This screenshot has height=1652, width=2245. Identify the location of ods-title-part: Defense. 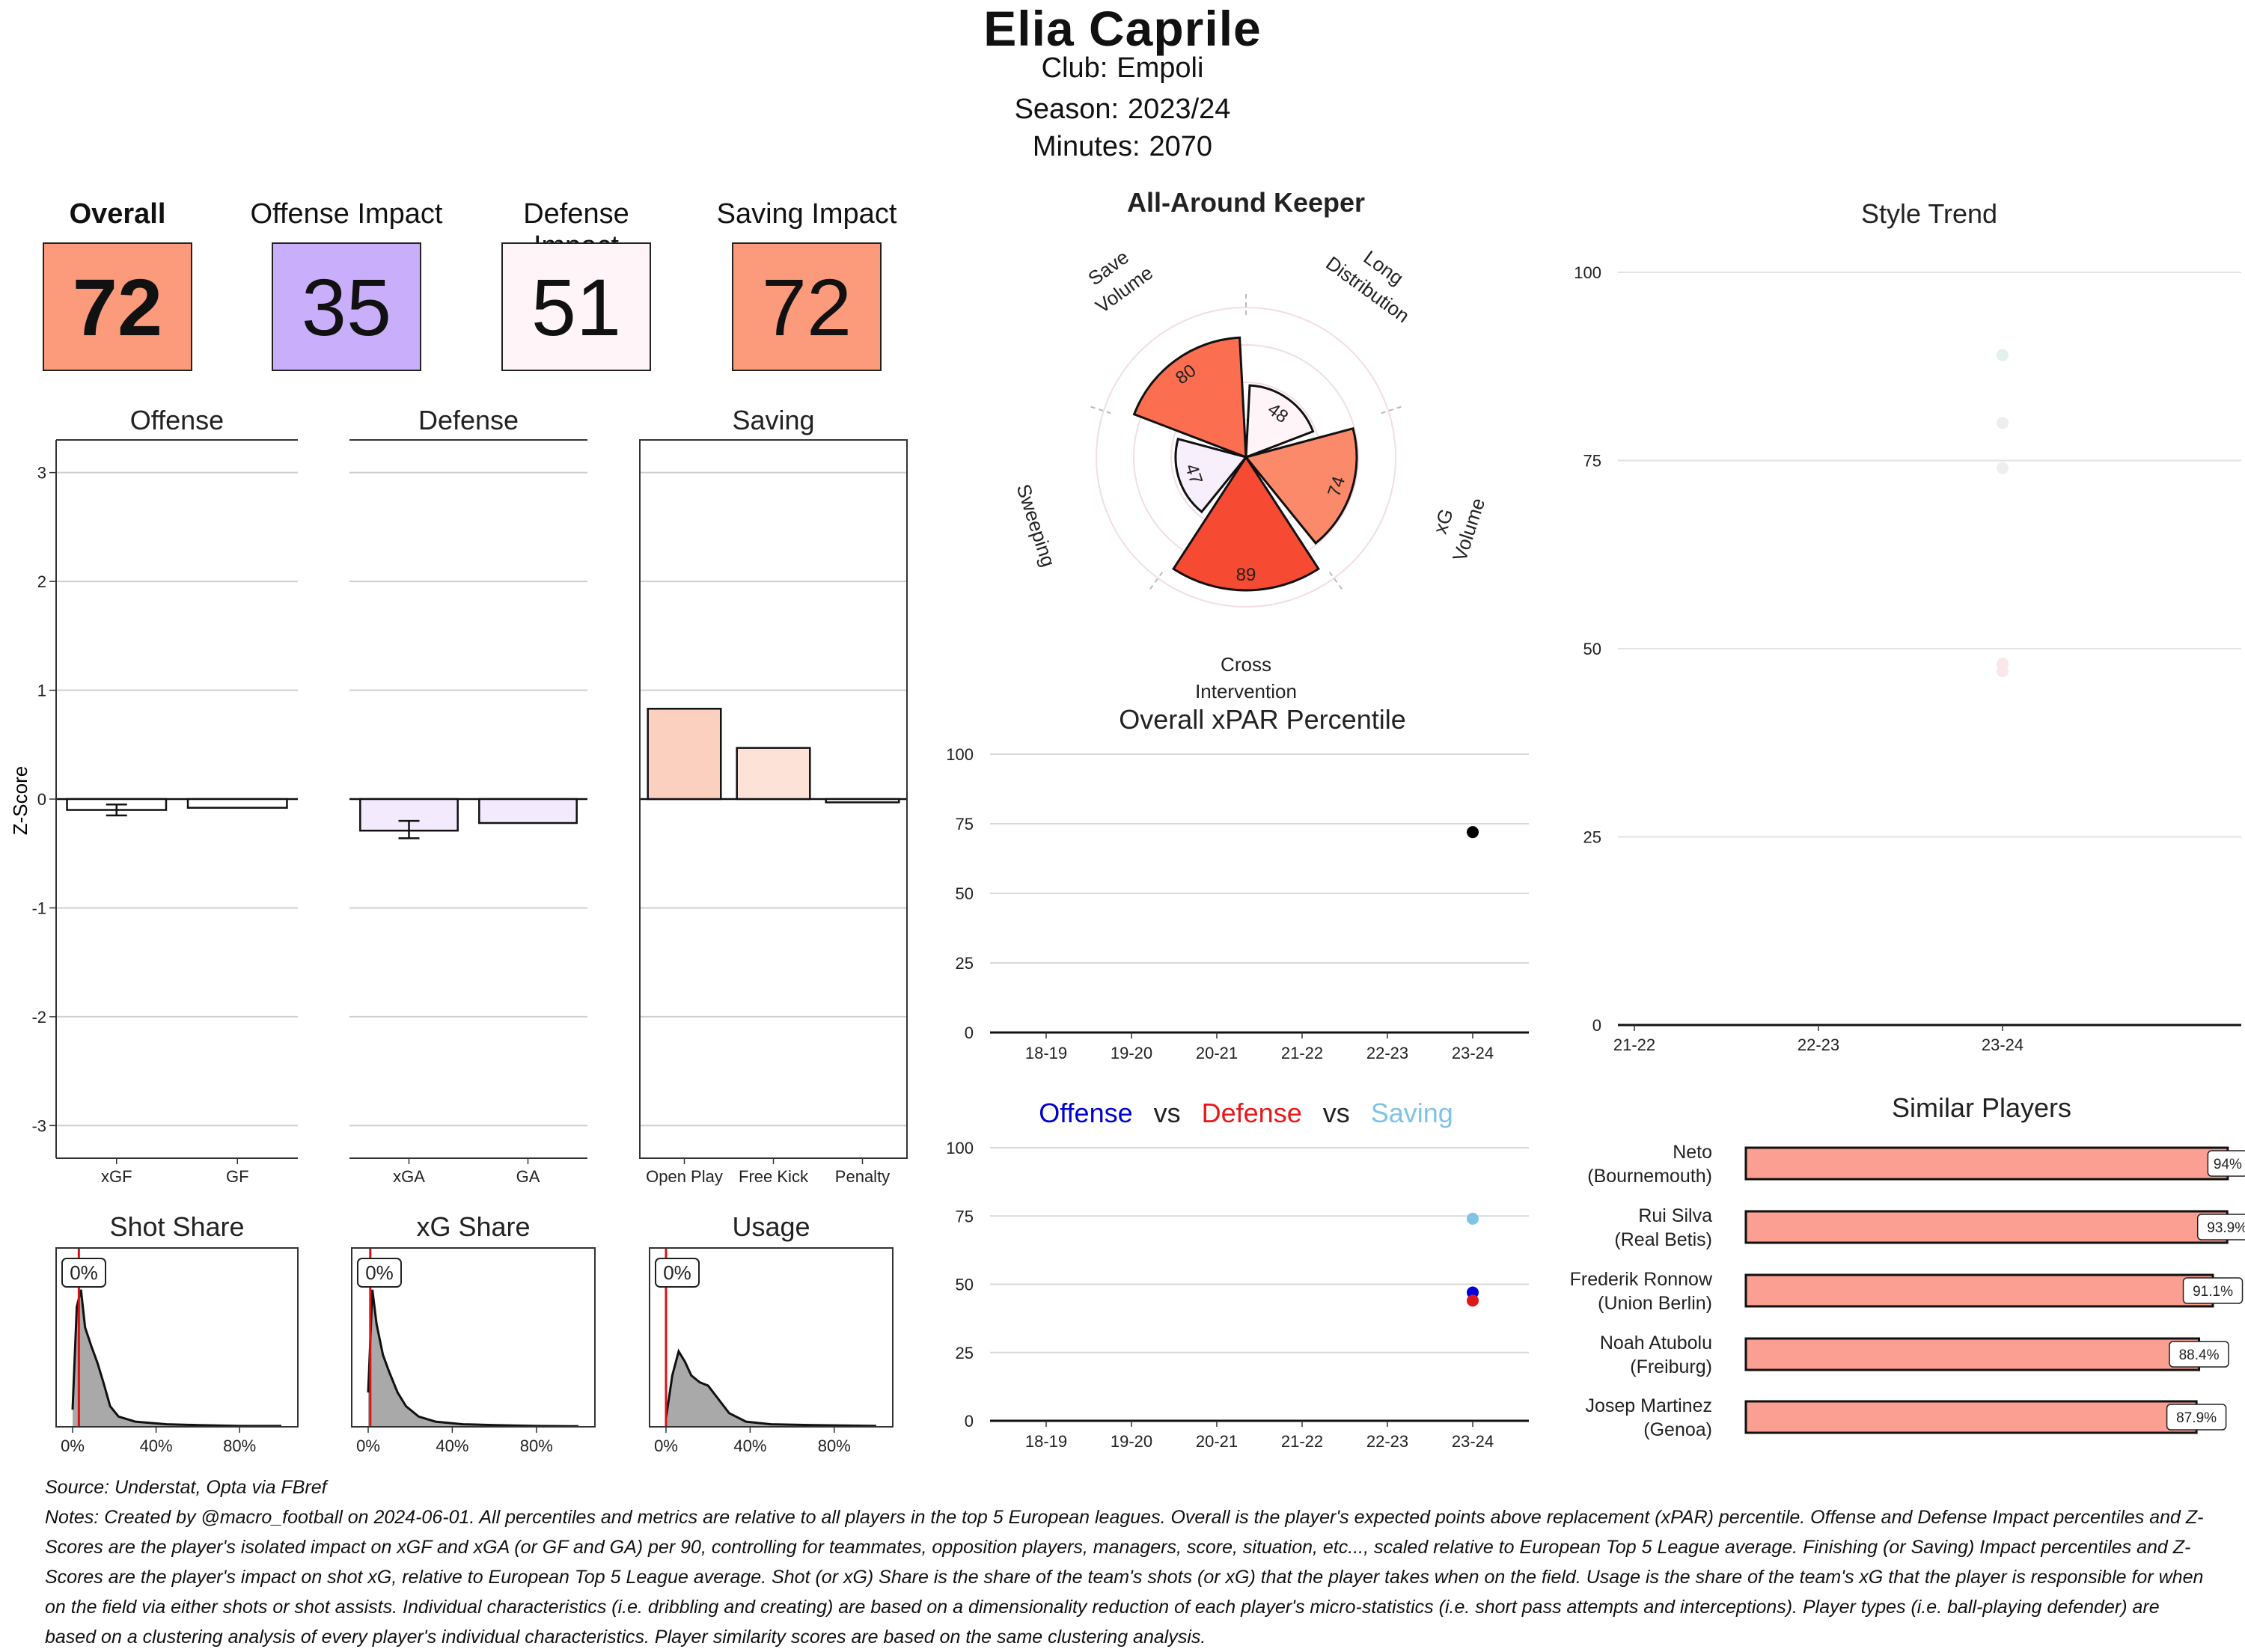
(1252, 1113).